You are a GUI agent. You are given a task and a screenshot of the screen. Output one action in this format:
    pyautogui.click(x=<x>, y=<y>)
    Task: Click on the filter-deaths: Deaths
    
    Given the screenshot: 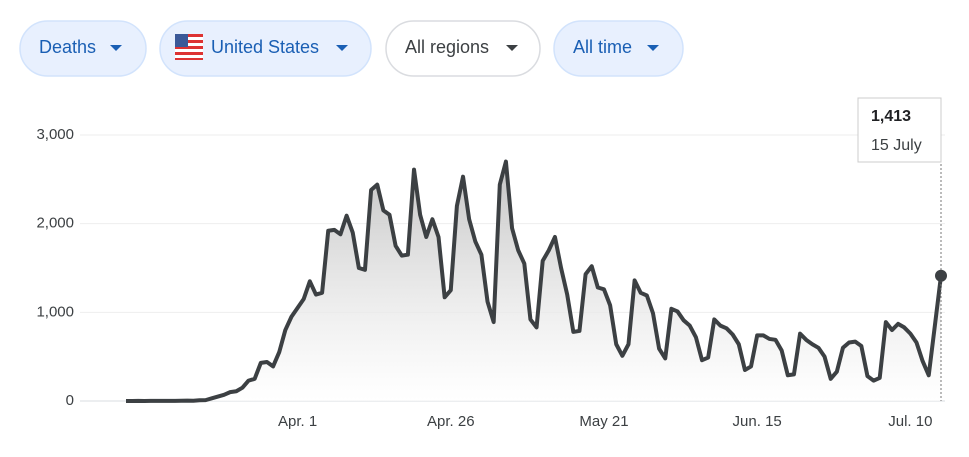 What is the action you would take?
    pyautogui.click(x=83, y=48)
    